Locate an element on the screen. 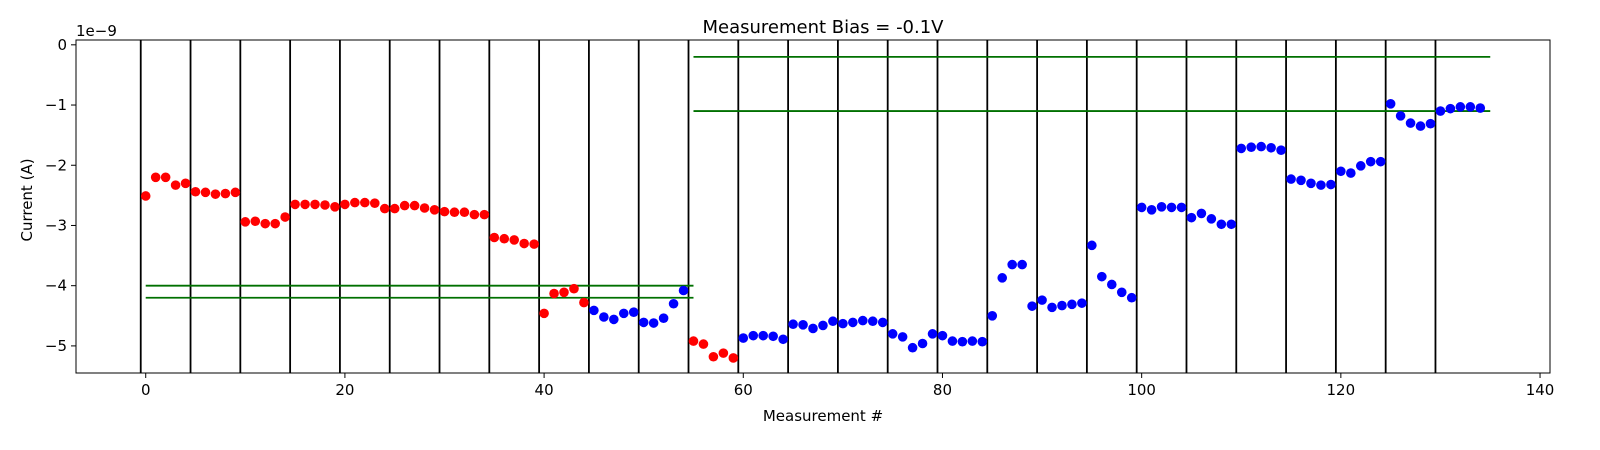 The image size is (1600, 450). y-tick-label: −1 is located at coordinates (56, 105).